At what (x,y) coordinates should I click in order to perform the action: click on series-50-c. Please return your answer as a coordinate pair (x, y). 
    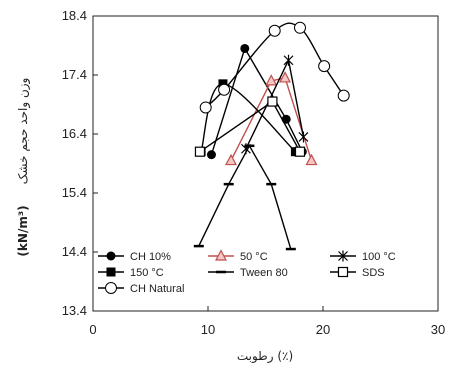
    Looking at the image, I should click on (271, 118).